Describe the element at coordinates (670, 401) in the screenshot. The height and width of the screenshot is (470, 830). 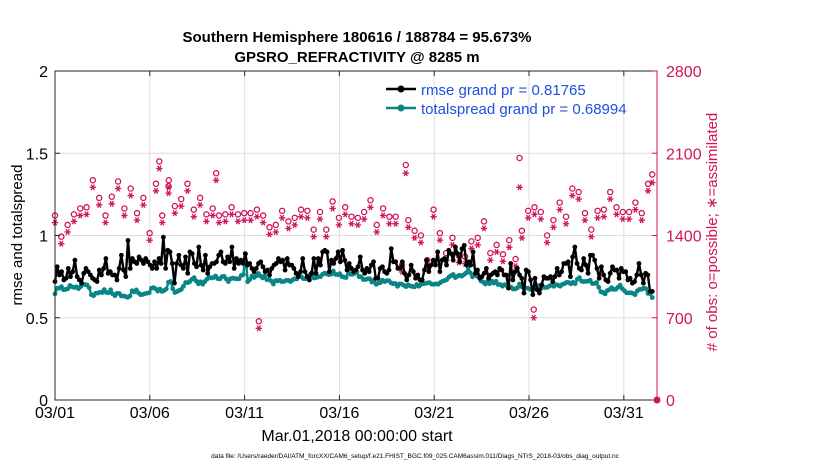
I see `y-tick-label-right: 0` at that location.